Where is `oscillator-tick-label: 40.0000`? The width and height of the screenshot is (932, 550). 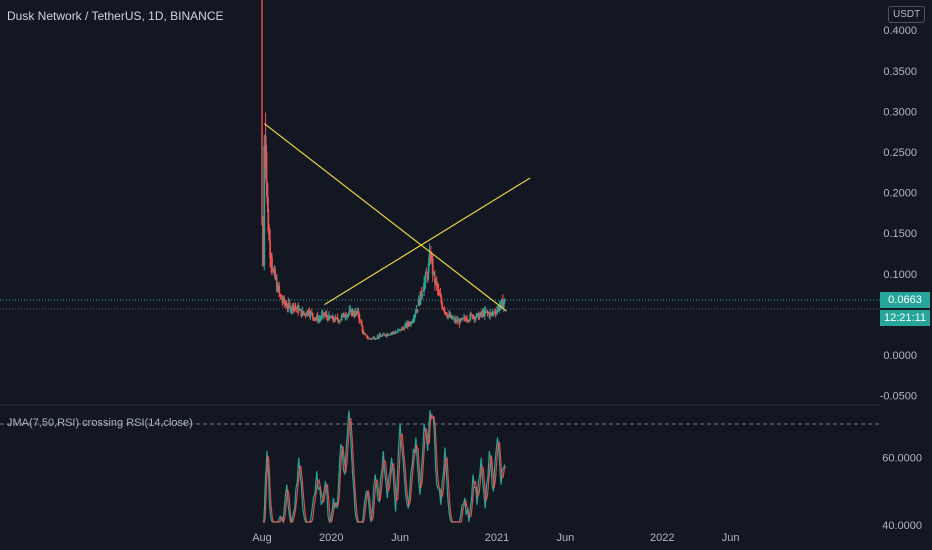
oscillator-tick-label: 40.0000 is located at coordinates (902, 526).